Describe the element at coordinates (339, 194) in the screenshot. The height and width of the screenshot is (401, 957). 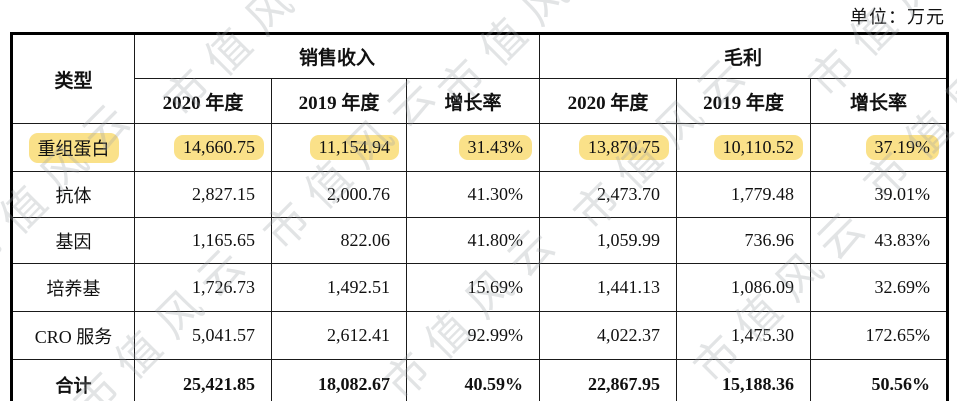
I see `cell-value: 2,000.76` at that location.